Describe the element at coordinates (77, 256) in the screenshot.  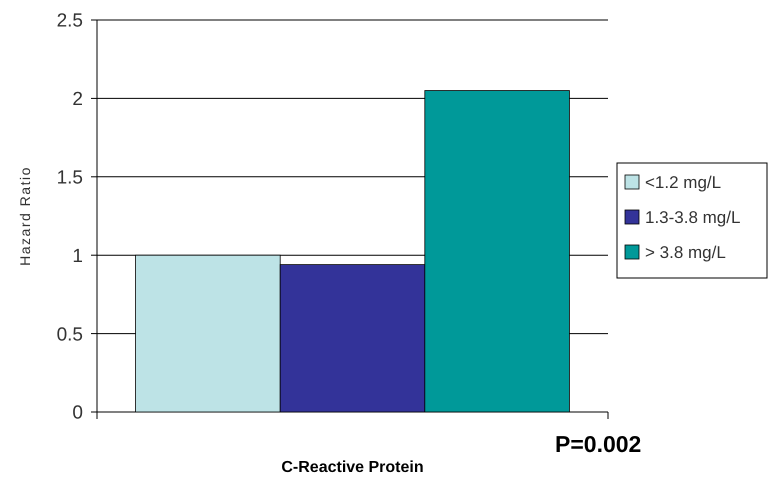
I see `y-tick-label: 1` at that location.